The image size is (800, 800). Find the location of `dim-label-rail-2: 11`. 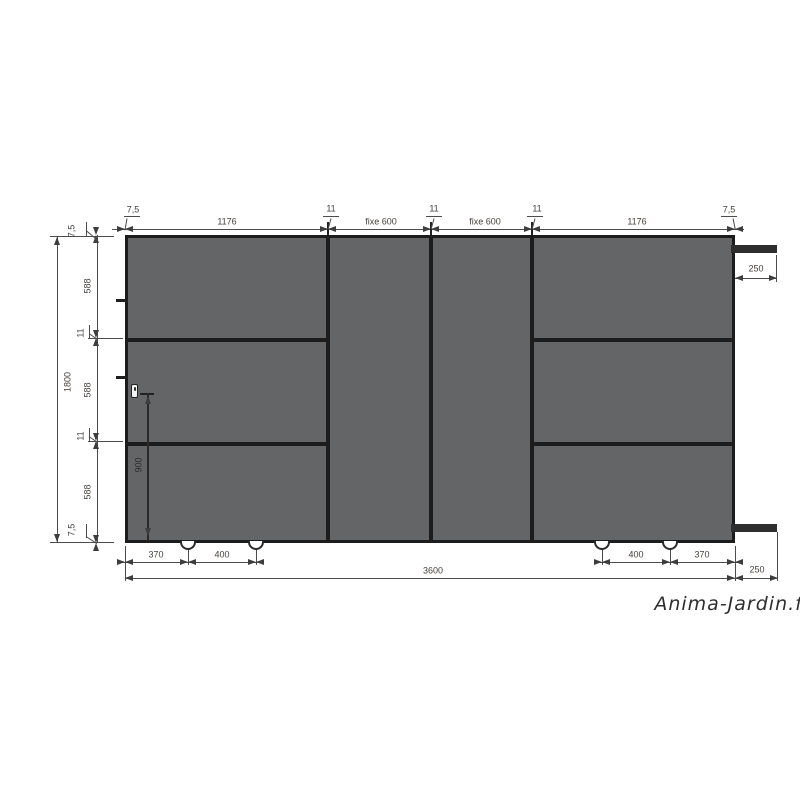

dim-label-rail-2: 11 is located at coordinates (80, 436).